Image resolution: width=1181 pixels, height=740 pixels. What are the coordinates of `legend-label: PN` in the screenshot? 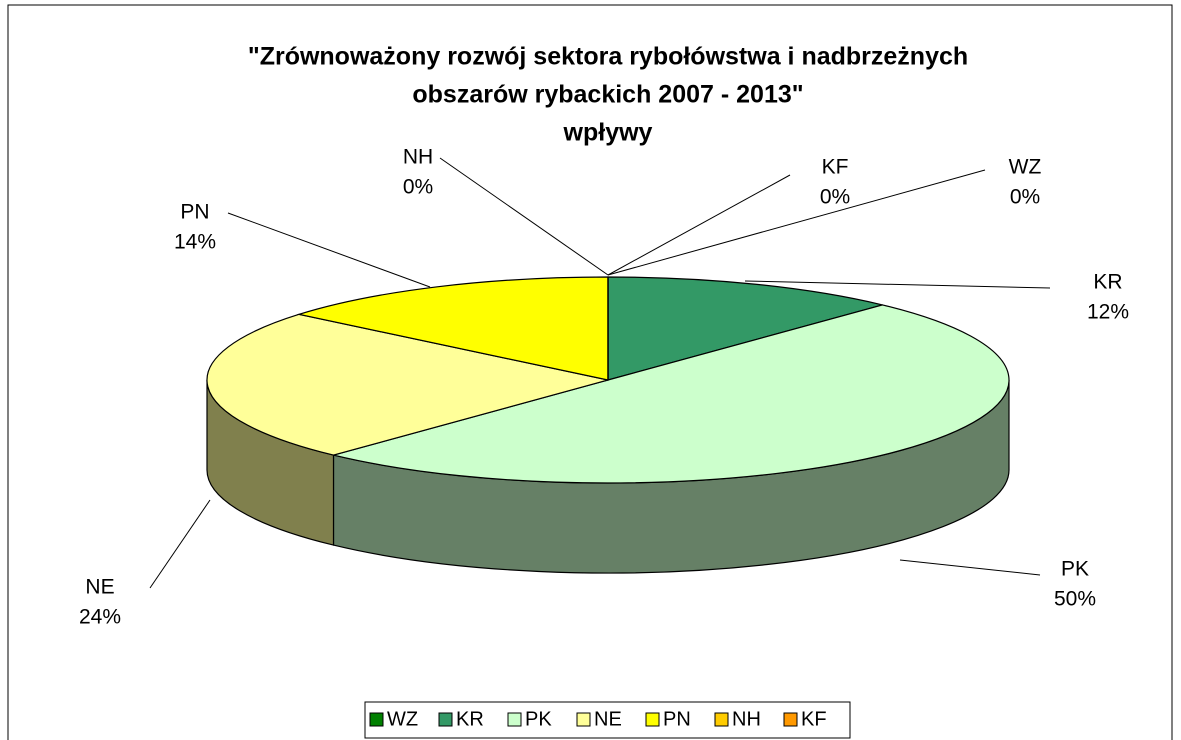 It's located at (677, 719).